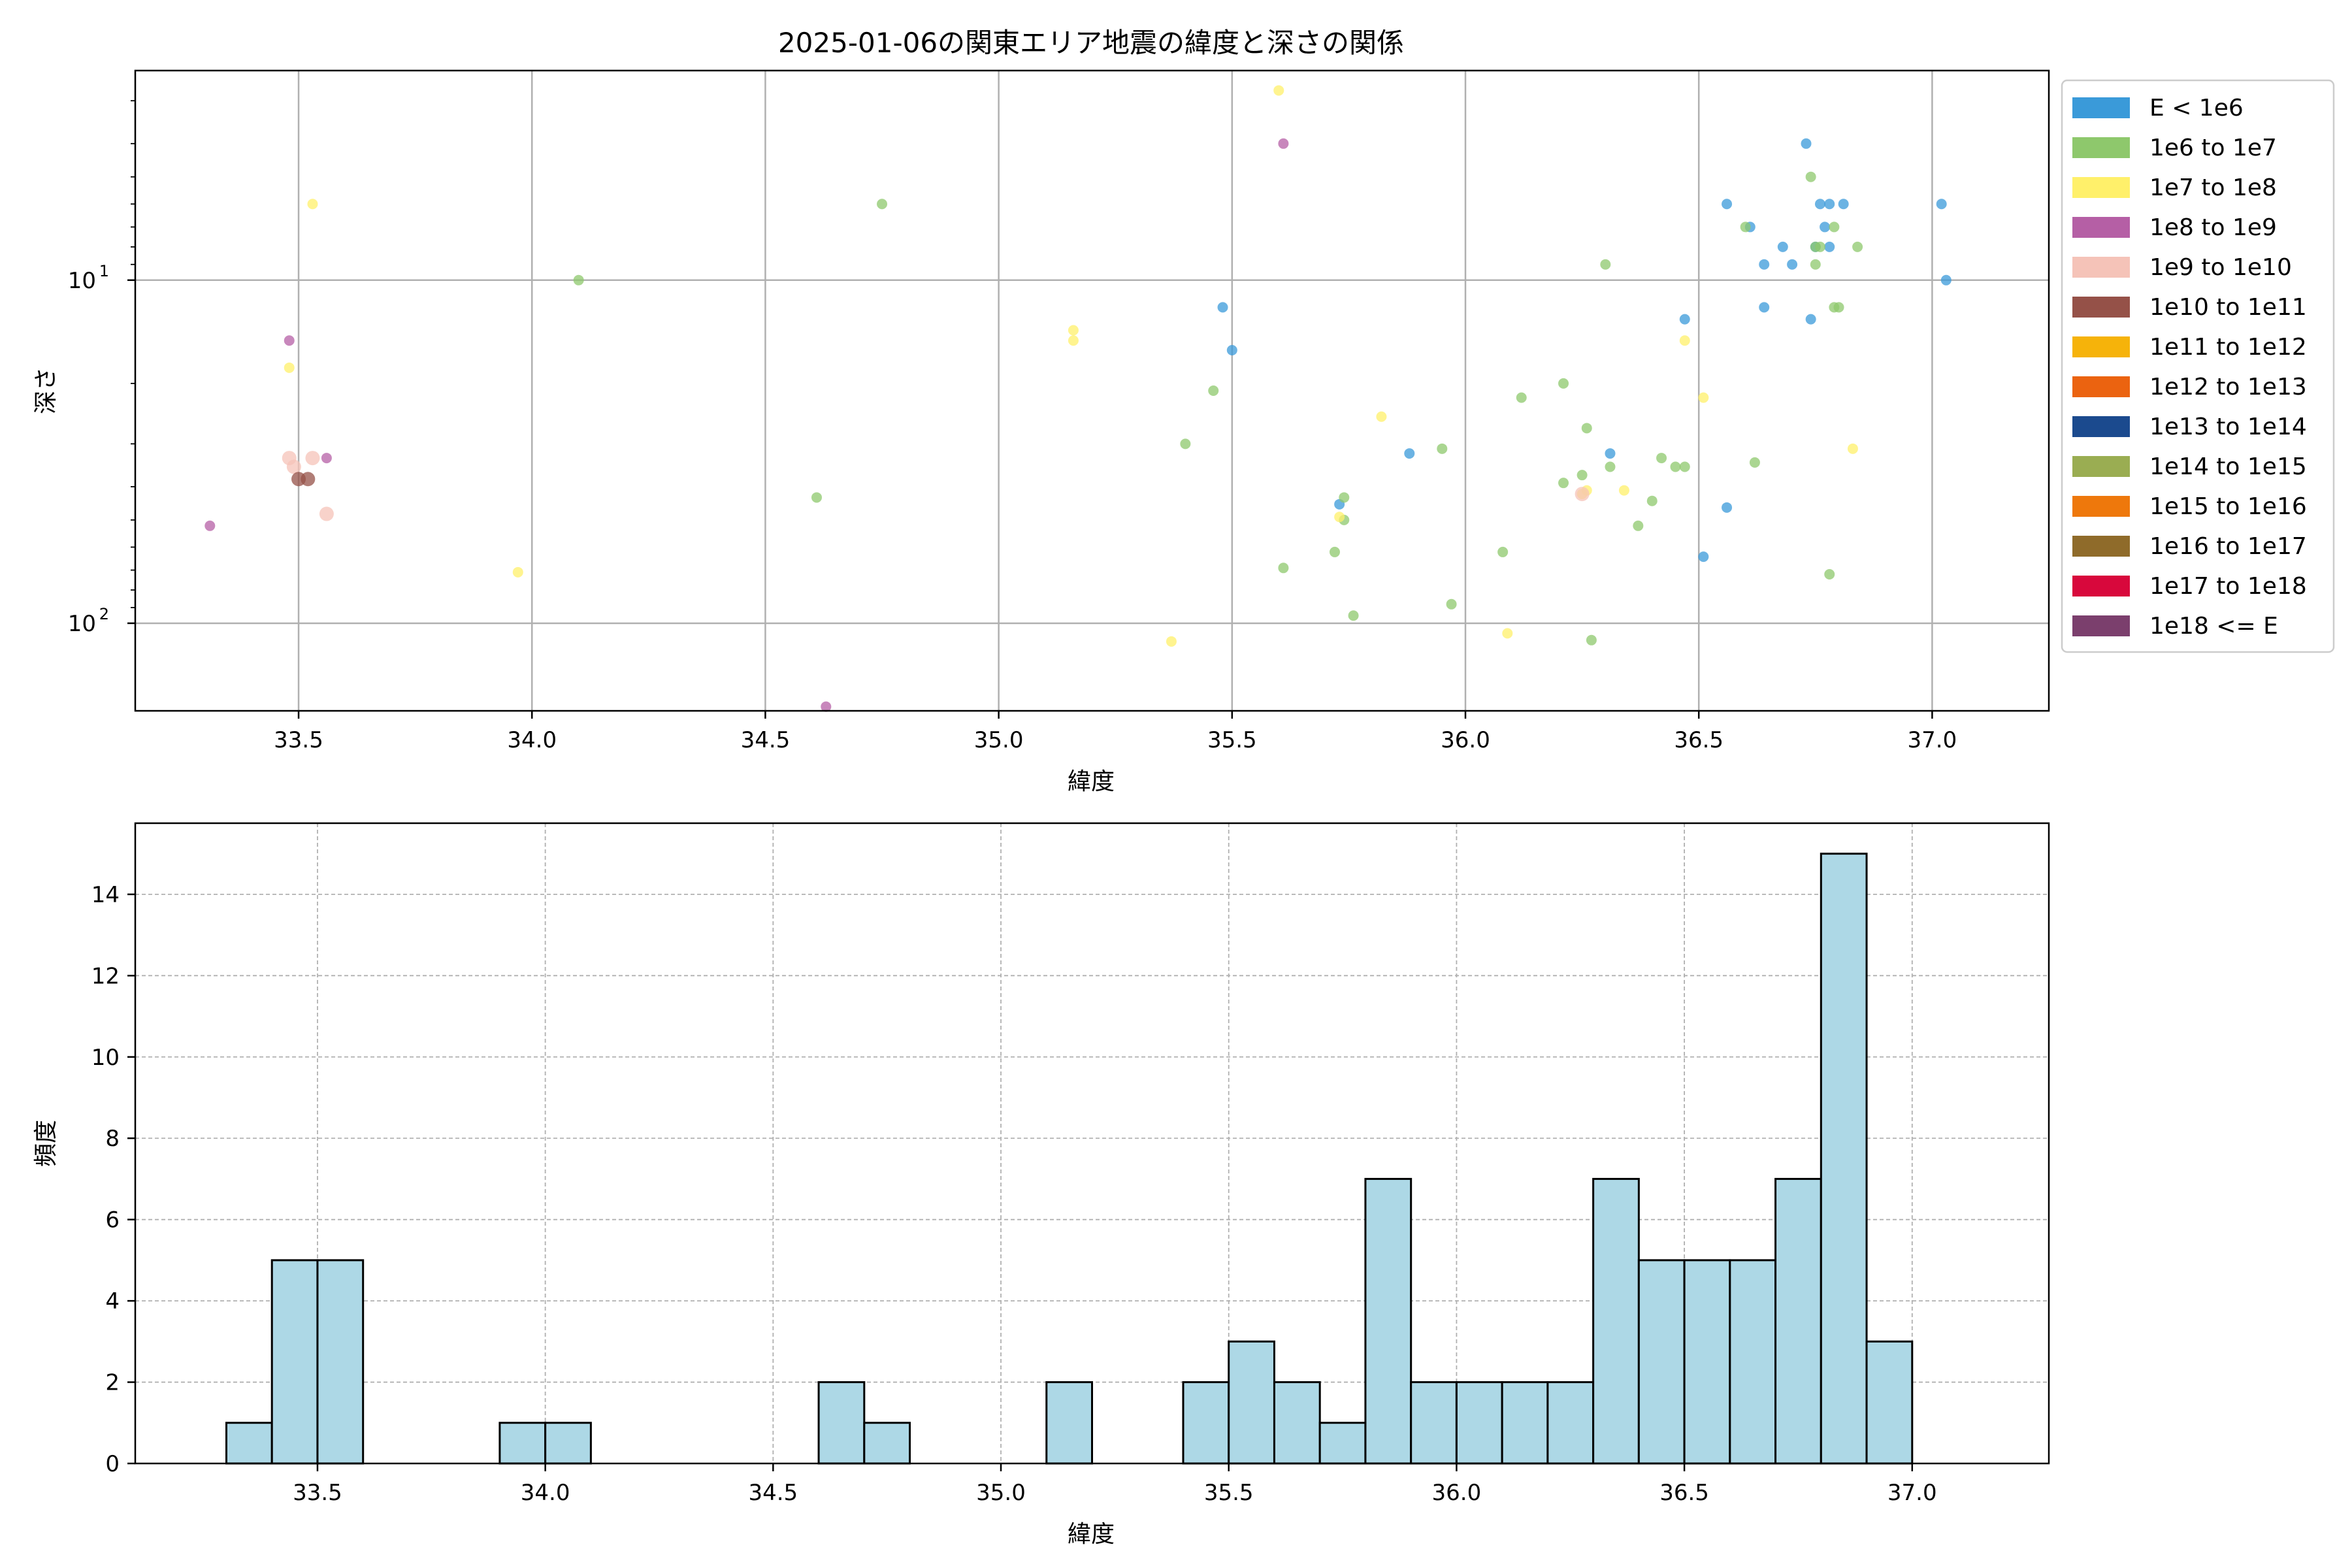  I want to click on histogram-x-tick-label: 36.5, so click(1684, 1493).